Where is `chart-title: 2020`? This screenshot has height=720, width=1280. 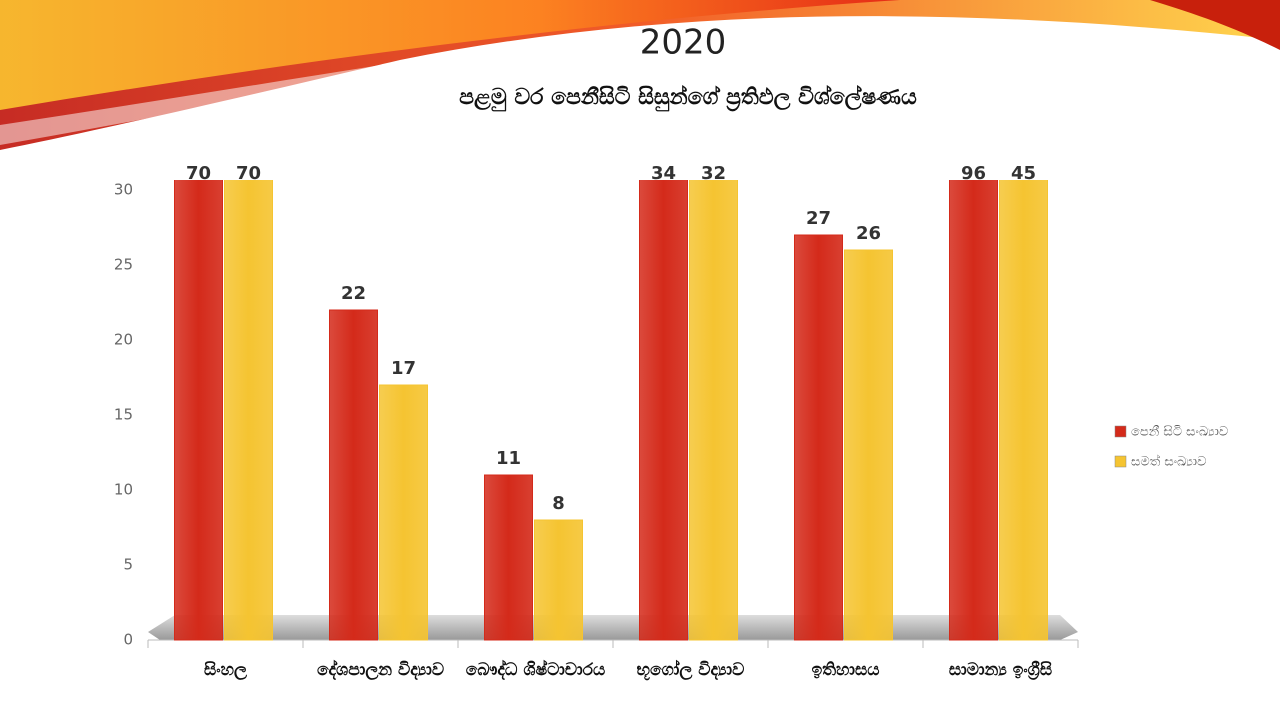
chart-title: 2020 is located at coordinates (683, 43).